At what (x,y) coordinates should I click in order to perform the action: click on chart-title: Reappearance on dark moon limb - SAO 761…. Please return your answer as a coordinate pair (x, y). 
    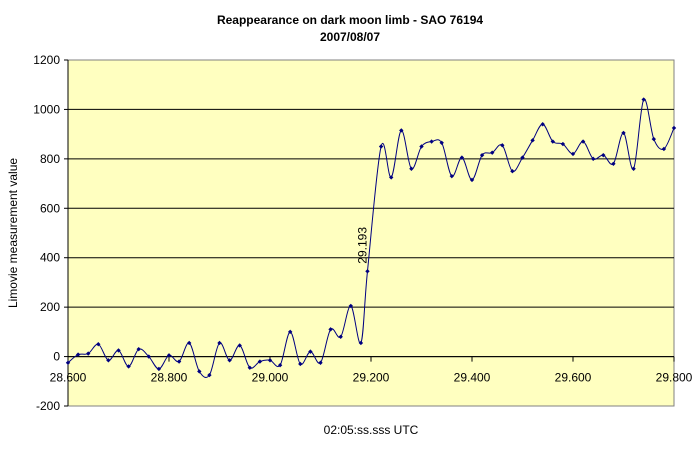
    Looking at the image, I should click on (350, 20).